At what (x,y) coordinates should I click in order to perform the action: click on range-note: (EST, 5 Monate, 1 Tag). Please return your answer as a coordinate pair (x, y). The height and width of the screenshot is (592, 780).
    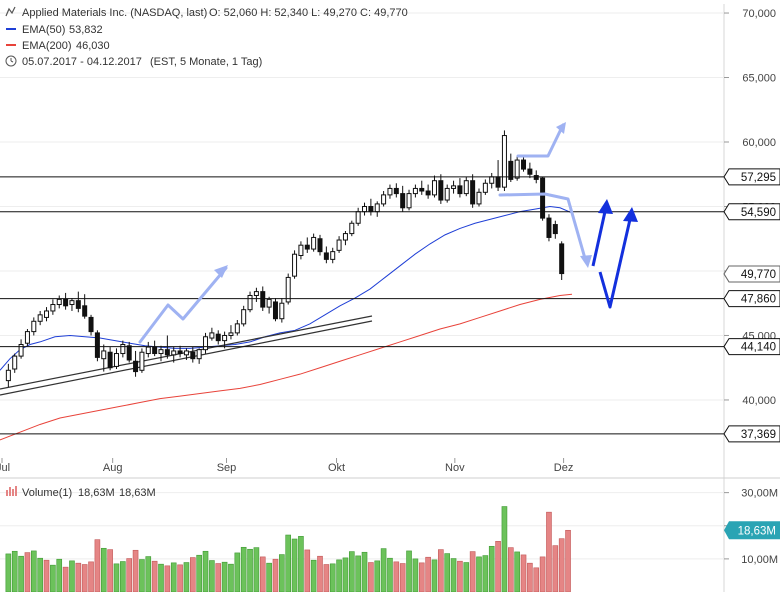
    Looking at the image, I should click on (206, 62).